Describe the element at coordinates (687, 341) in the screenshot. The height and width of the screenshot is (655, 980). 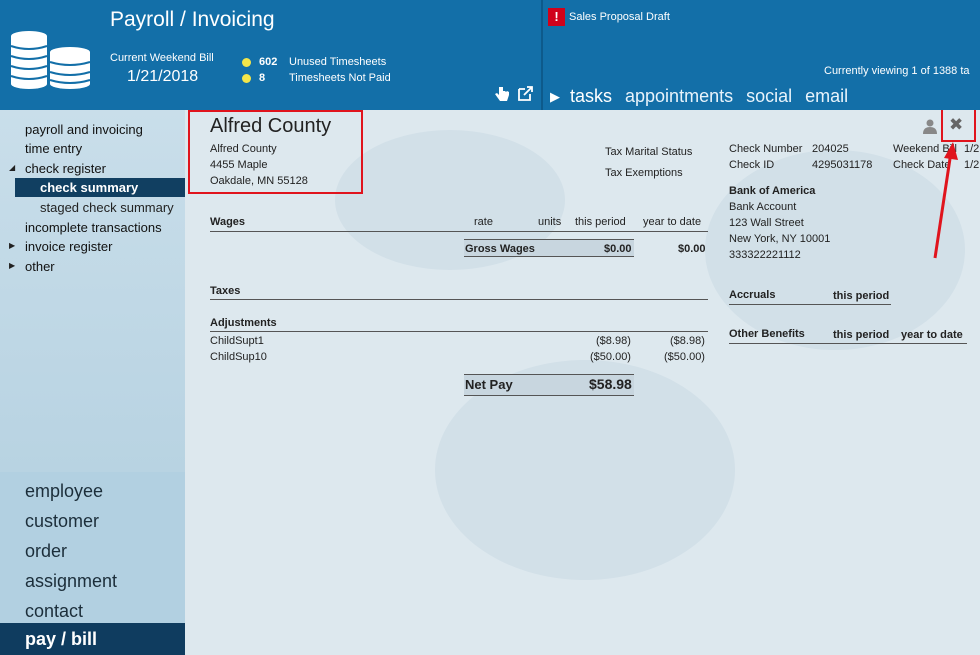
I see `adjustment-ytd: ($8.98)` at that location.